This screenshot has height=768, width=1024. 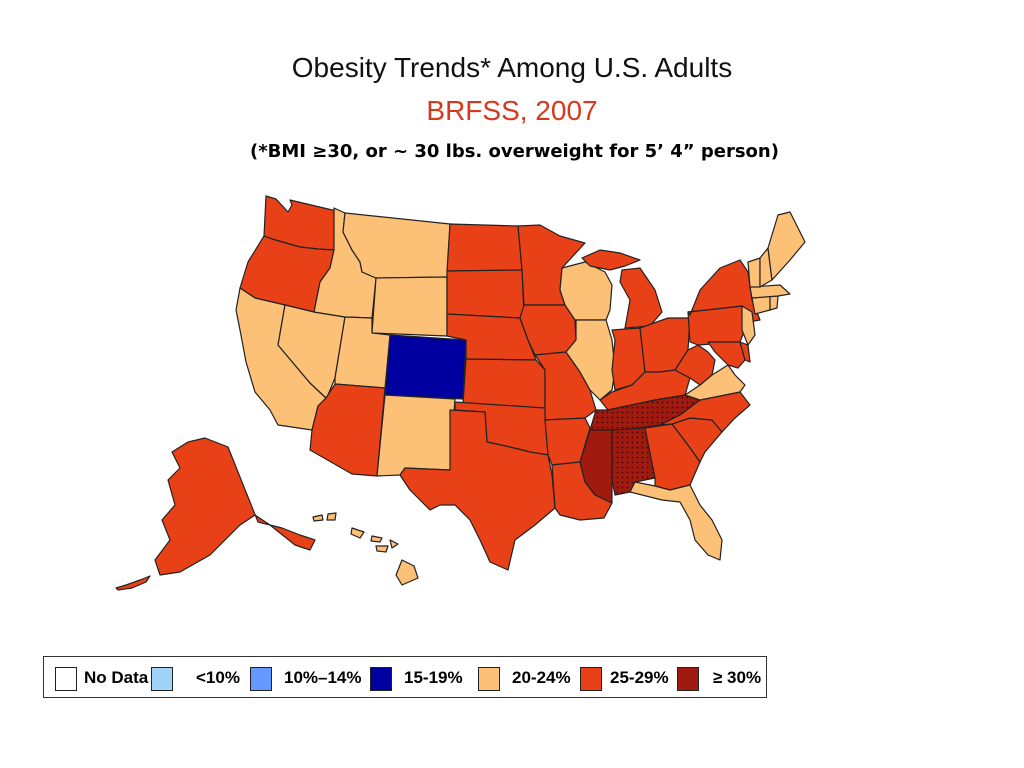 I want to click on state-nj, so click(x=748, y=325).